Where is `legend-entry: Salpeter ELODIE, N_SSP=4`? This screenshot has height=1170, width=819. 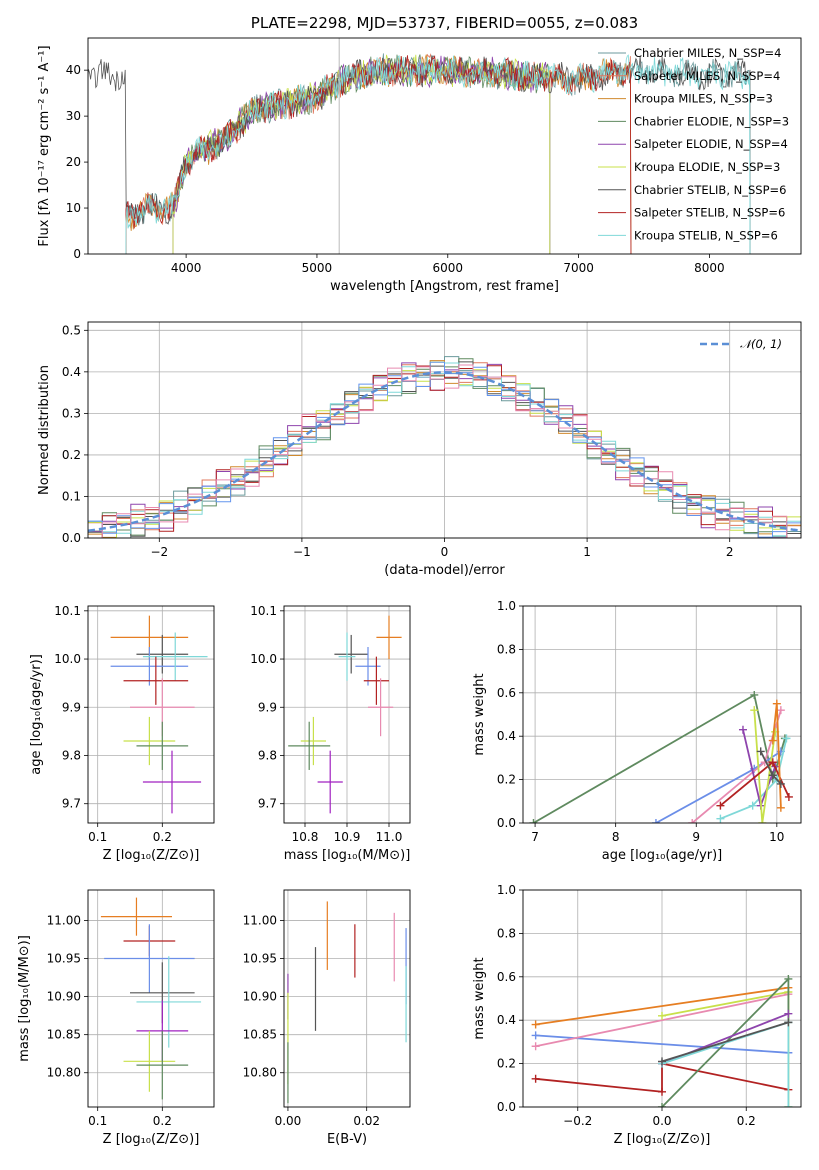
legend-entry: Salpeter ELODIE, N_SSP=4 is located at coordinates (711, 144).